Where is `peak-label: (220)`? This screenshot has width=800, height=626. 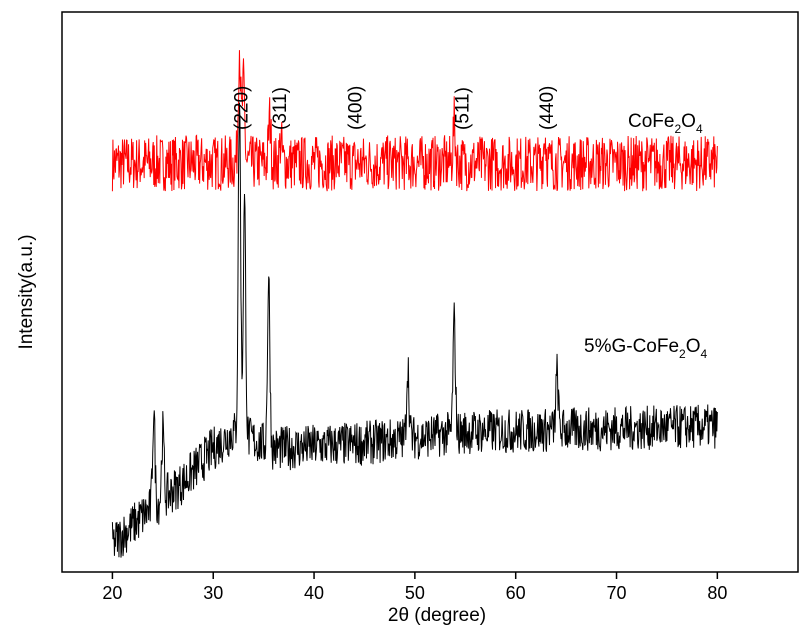
peak-label: (220) is located at coordinates (241, 108).